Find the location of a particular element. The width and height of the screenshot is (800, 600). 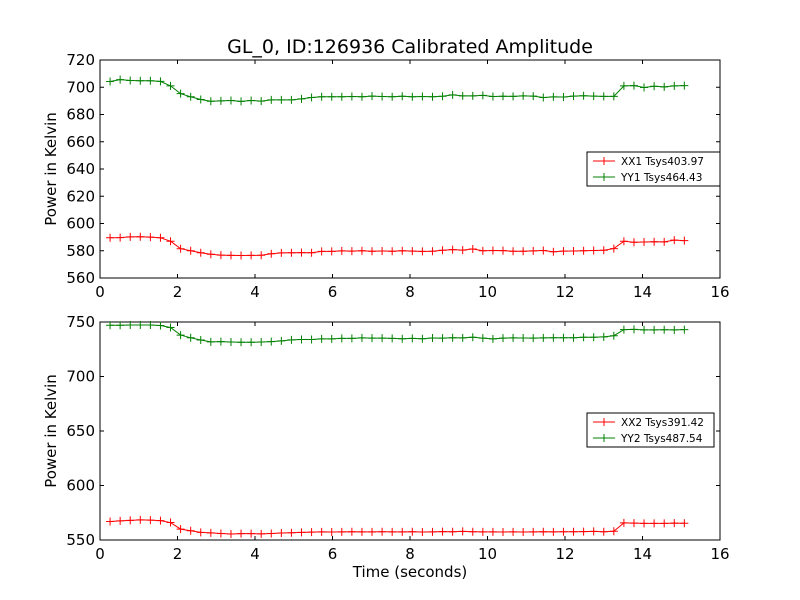

legend-label: YY1 Tsys464.43 is located at coordinates (661, 178).